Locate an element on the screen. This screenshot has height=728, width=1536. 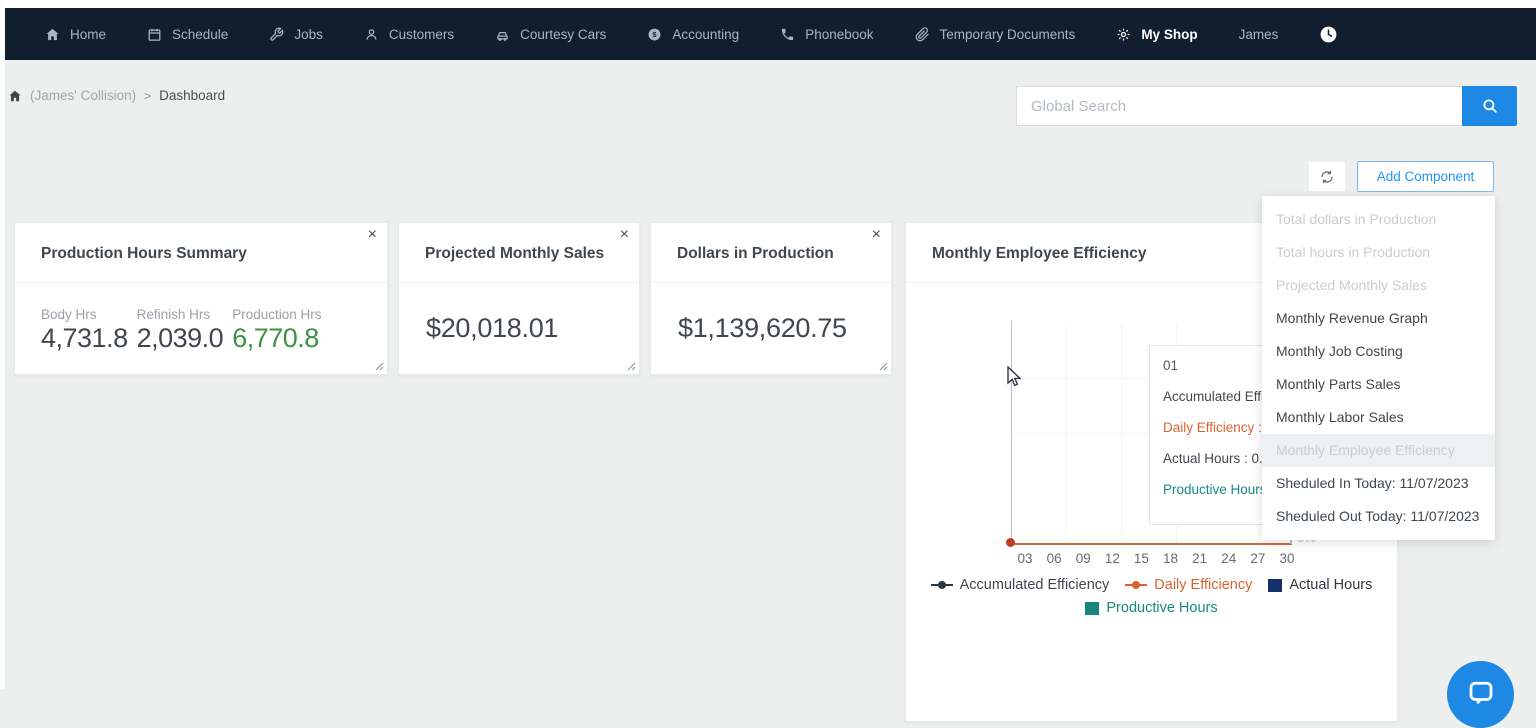
card-dollars-in-production: Dollars in Production × $1,139,620.75 is located at coordinates (771, 298).